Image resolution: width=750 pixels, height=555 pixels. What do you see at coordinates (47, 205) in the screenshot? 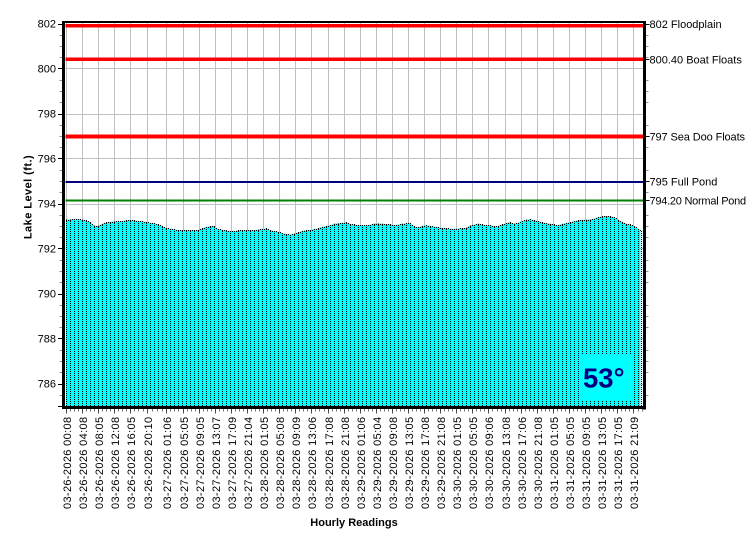
I see `svg-text: 794` at bounding box center [47, 205].